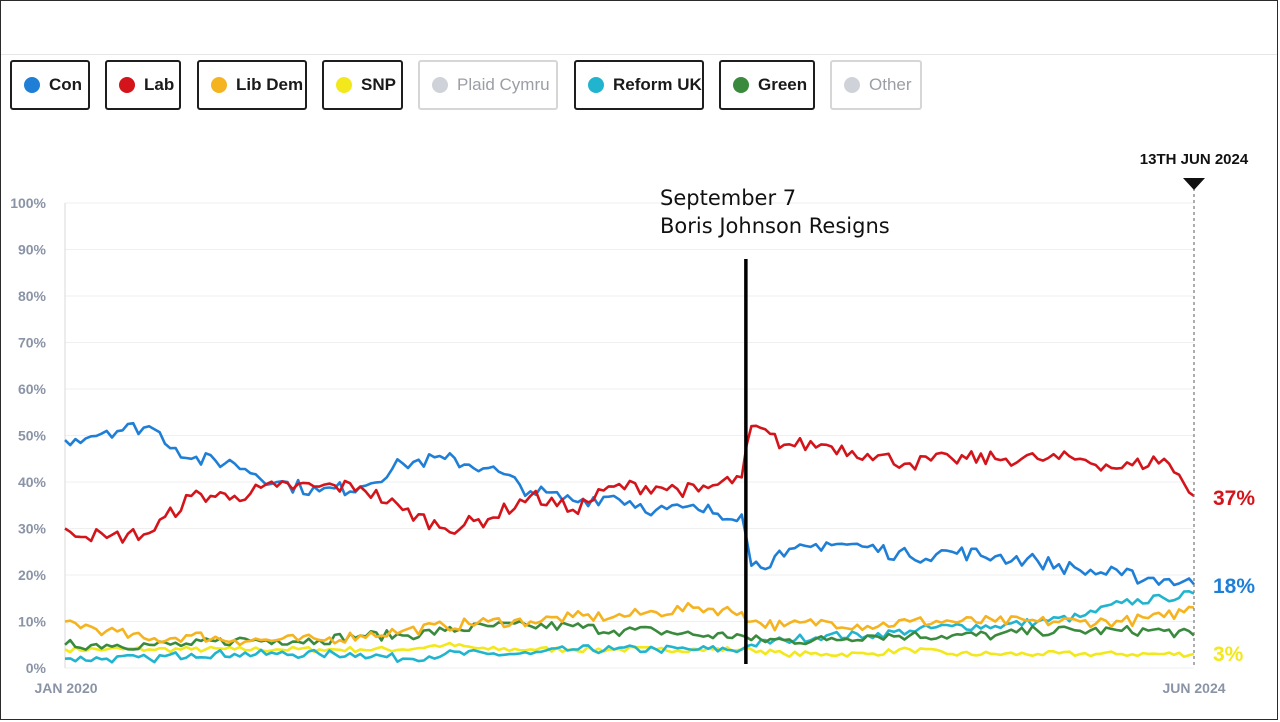 The width and height of the screenshot is (1280, 722). I want to click on series-line-lib-dem, so click(629, 624).